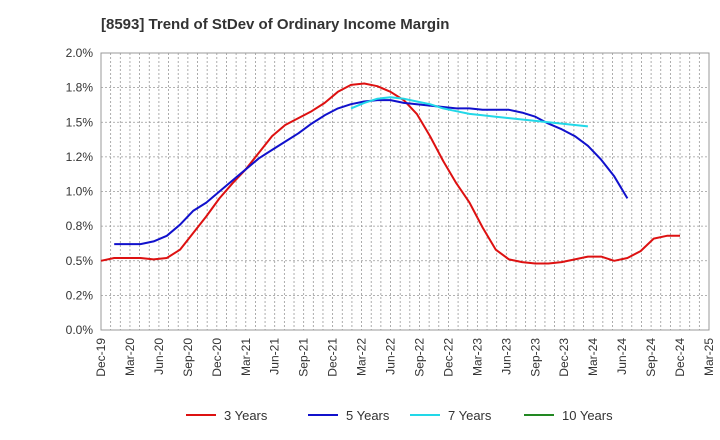  I want to click on y-tick-label: 1.5%, so click(80, 122).